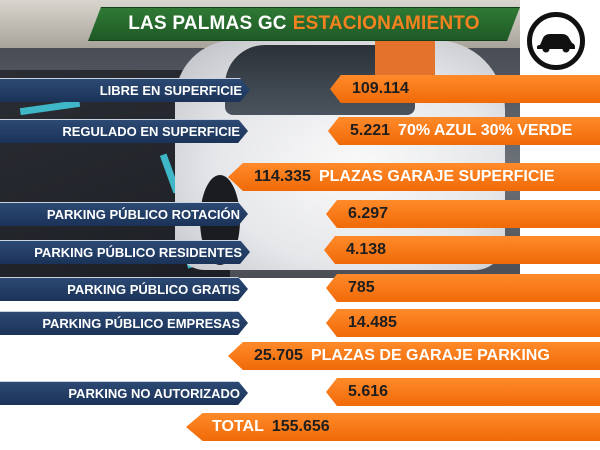  What do you see at coordinates (153, 289) in the screenshot?
I see `row-label: PARKING PÚBLICO GRATIS` at bounding box center [153, 289].